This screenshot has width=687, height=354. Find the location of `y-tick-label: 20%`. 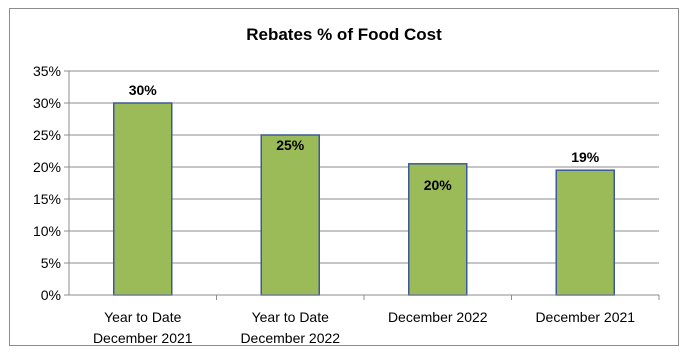

y-tick-label: 20% is located at coordinates (47, 167).